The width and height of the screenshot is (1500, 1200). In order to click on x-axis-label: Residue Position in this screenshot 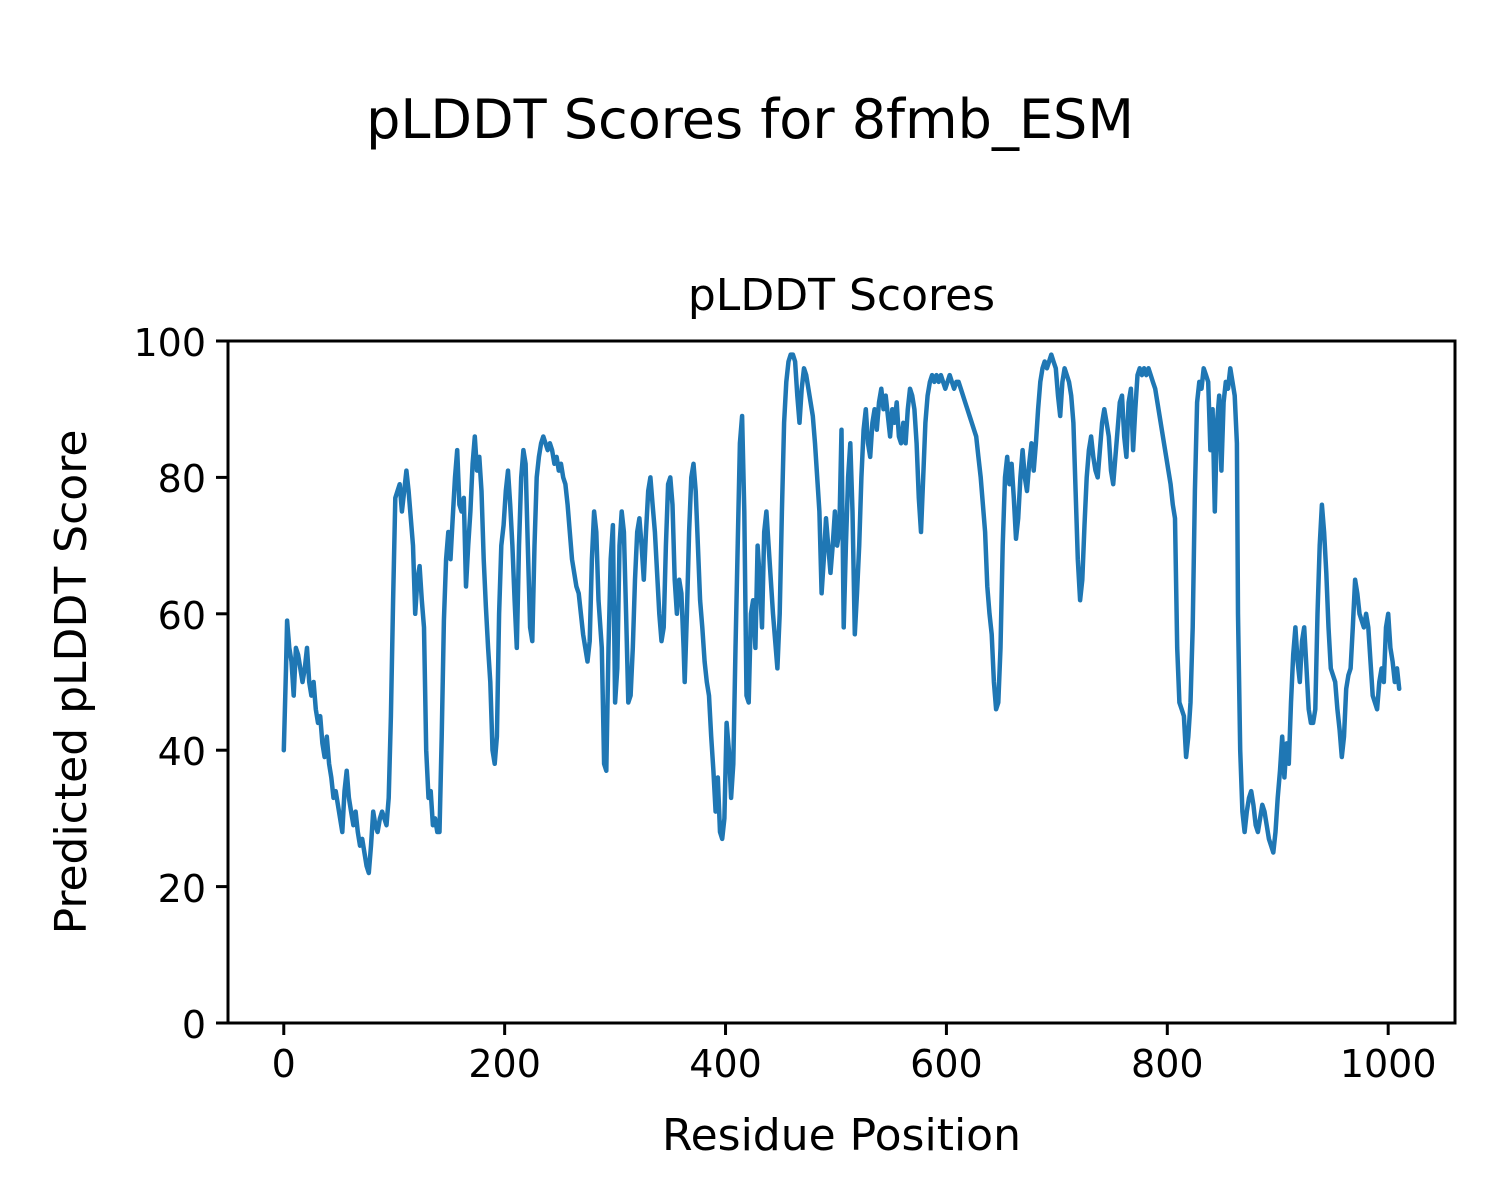, I will do `click(841, 1135)`.